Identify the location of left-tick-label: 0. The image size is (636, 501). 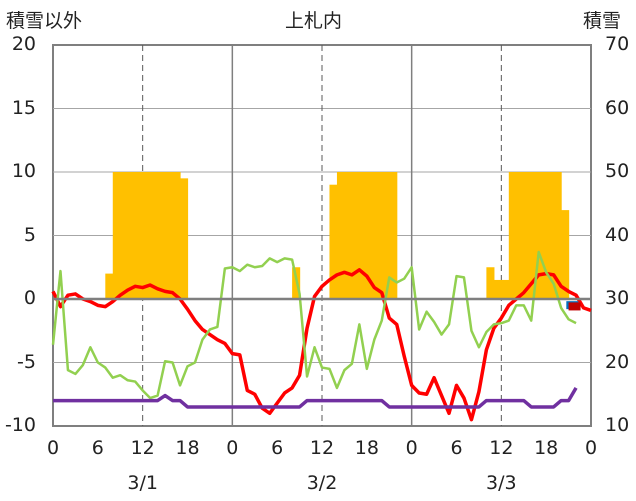
(29, 298).